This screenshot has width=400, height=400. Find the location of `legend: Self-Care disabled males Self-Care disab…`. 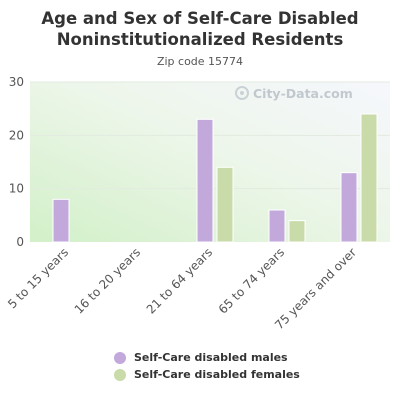

legend: Self-Care disabled males Self-Care disab… is located at coordinates (207, 366).